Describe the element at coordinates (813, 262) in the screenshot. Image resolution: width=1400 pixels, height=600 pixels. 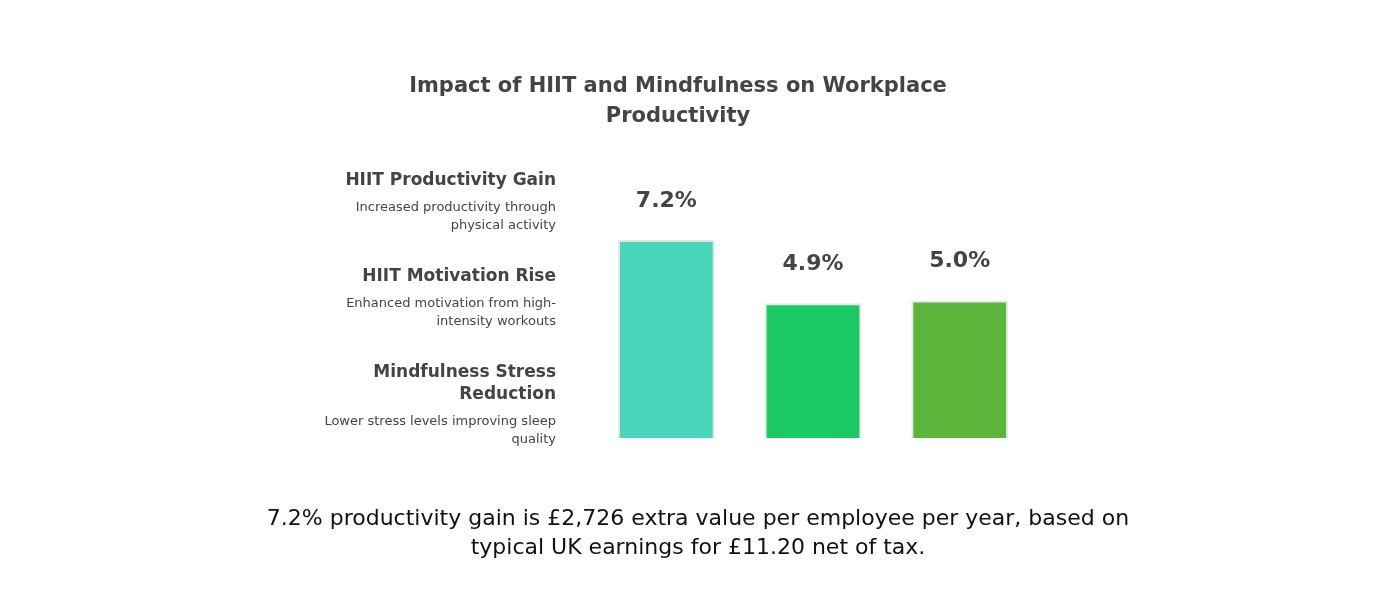
I see `data-label: 4.9%` at that location.